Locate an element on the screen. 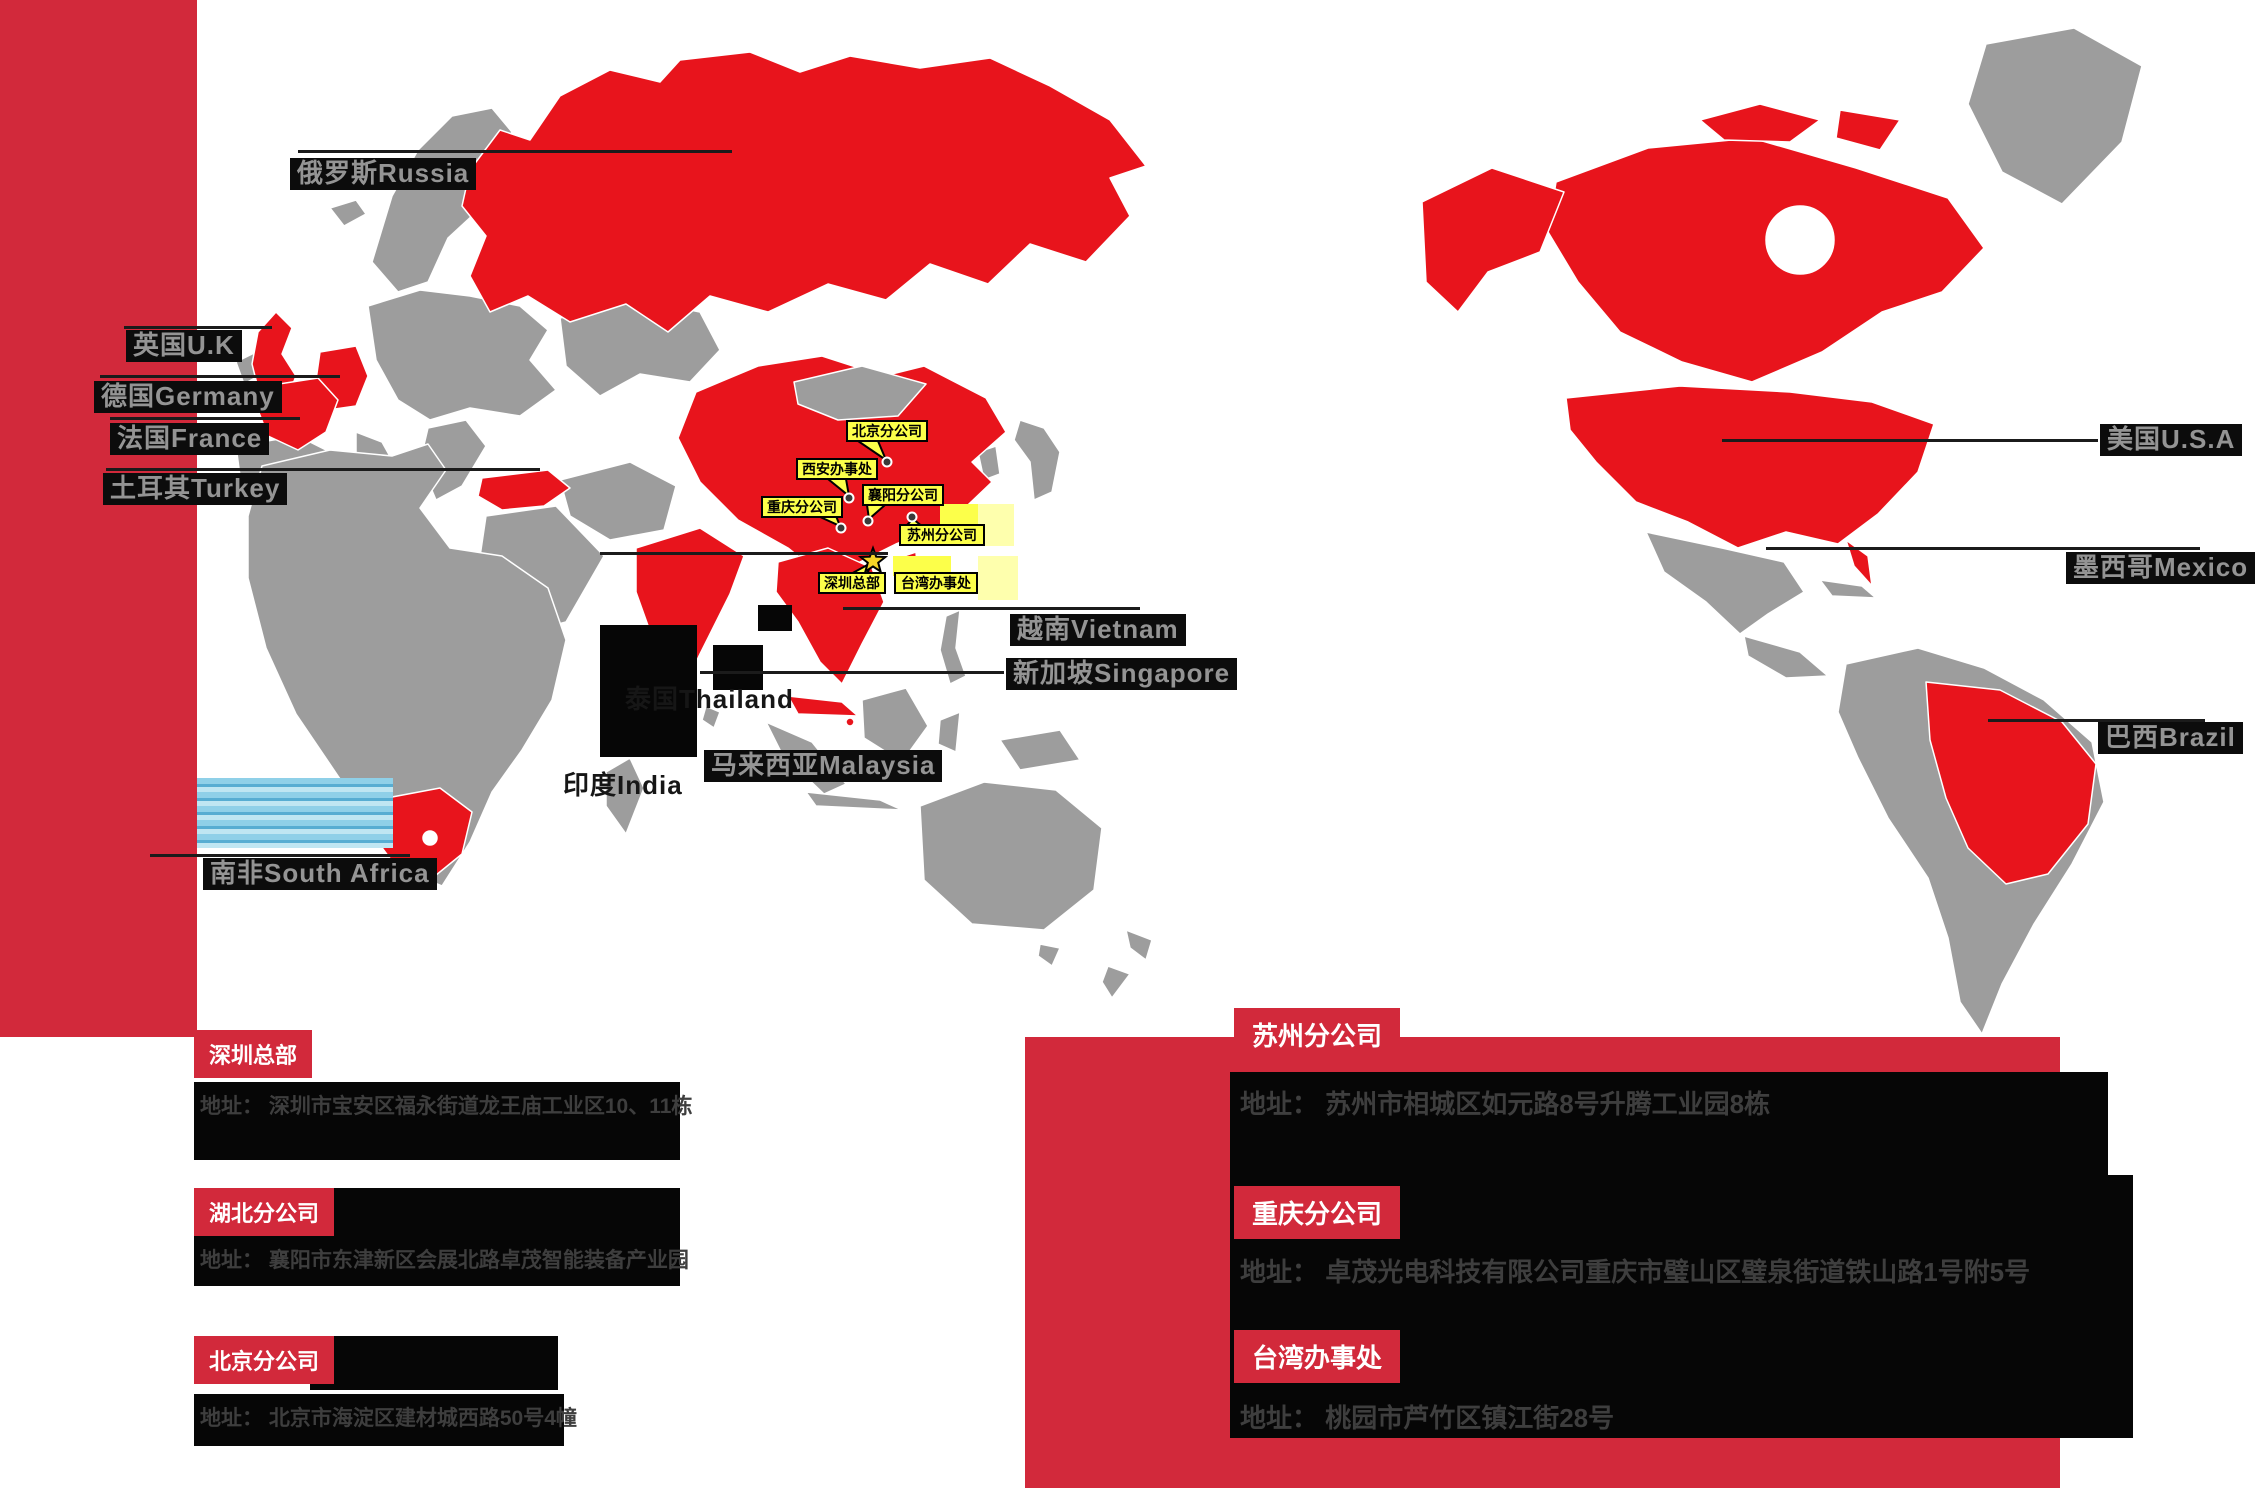 Image resolution: width=2259 pixels, height=1488 pixels. dot-marker-xiangyang-branch is located at coordinates (868, 521).